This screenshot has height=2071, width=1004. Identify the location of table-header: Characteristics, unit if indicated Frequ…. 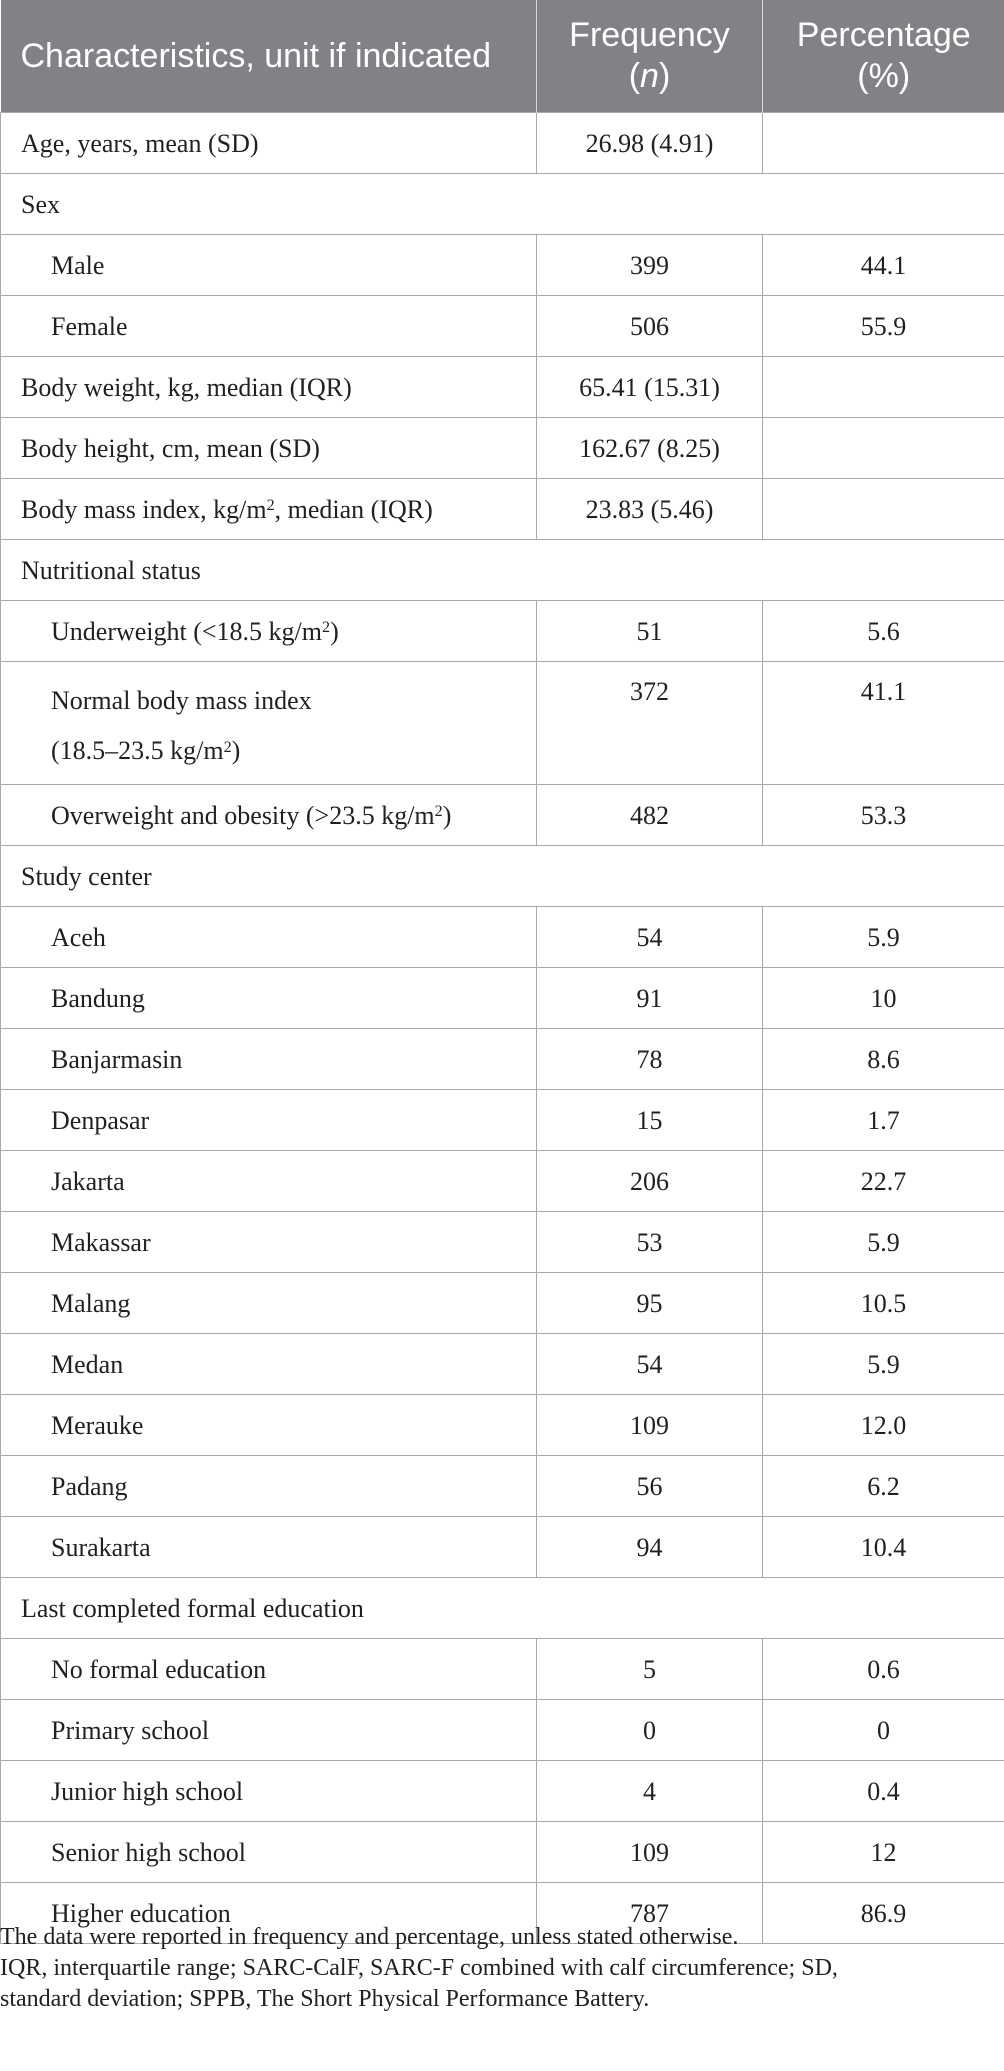
(502, 56).